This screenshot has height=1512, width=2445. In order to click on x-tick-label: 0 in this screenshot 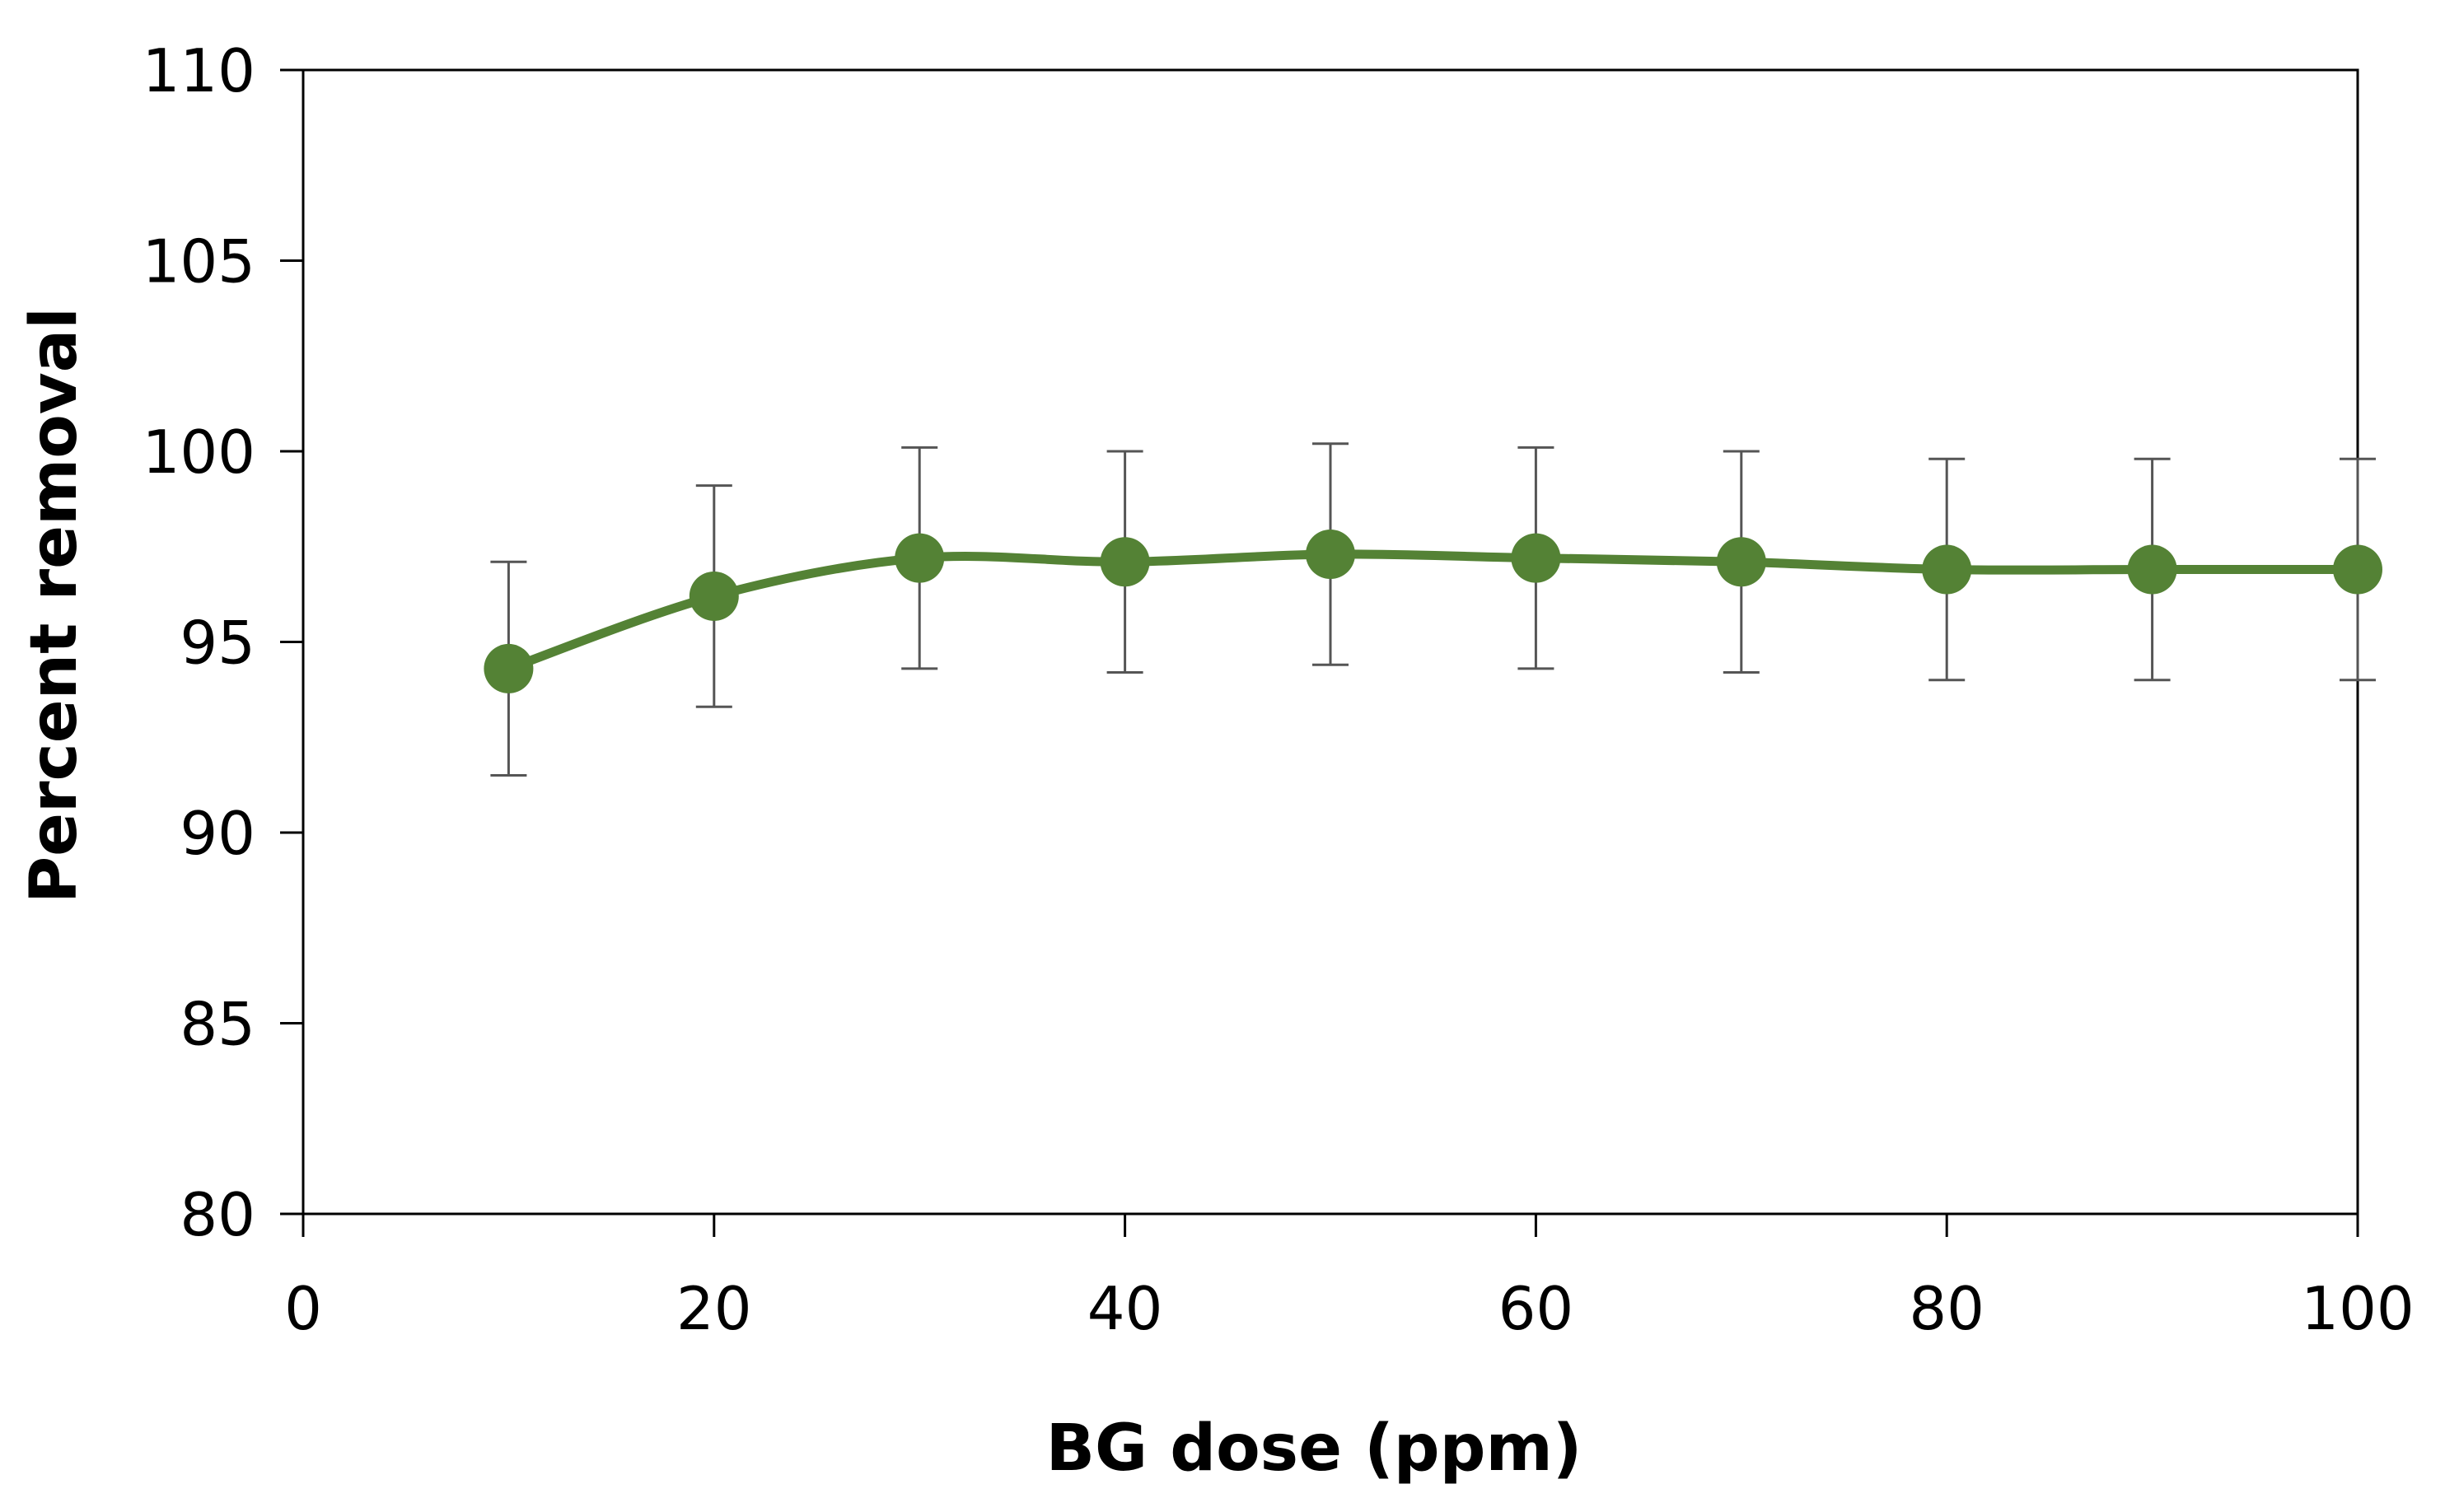, I will do `click(303, 1308)`.